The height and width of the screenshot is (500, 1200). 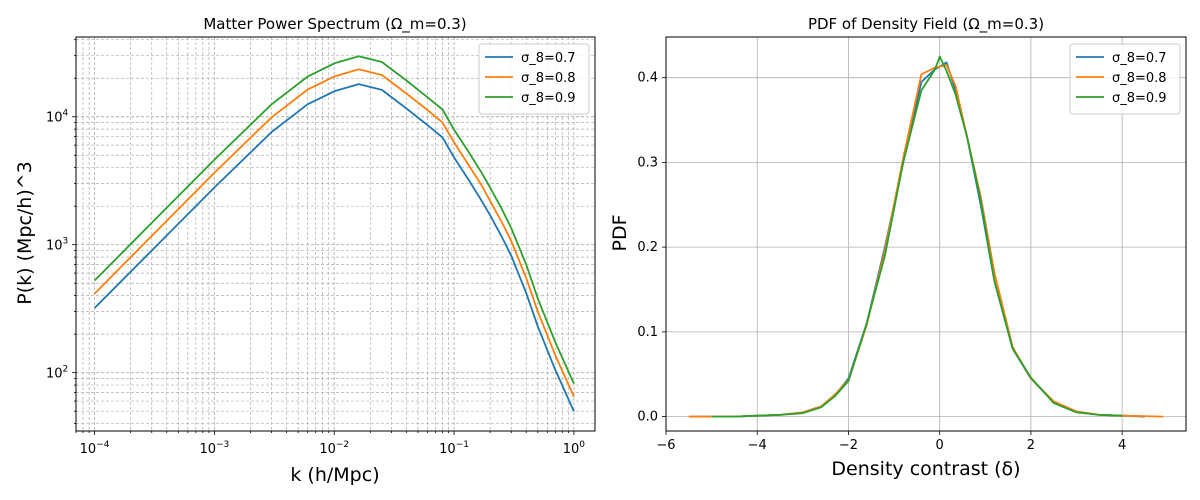 I want to click on x-tick-label: 10⁻¹, so click(x=454, y=448).